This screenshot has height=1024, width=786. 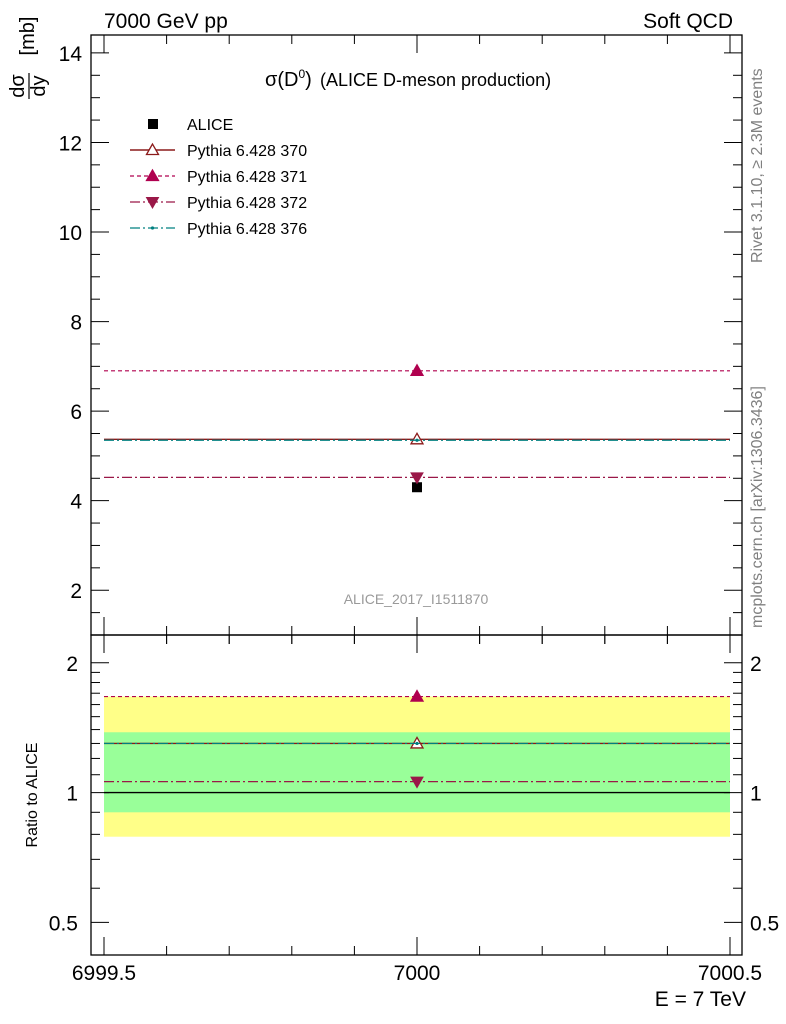 What do you see at coordinates (72, 794) in the screenshot?
I see `ratio-tick-label-left: 1` at bounding box center [72, 794].